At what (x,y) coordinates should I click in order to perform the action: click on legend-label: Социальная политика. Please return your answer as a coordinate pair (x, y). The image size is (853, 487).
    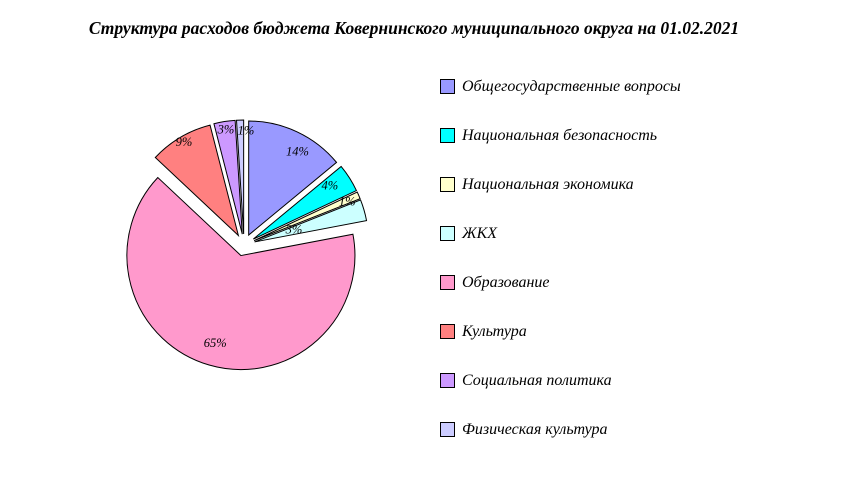
    Looking at the image, I should click on (537, 380).